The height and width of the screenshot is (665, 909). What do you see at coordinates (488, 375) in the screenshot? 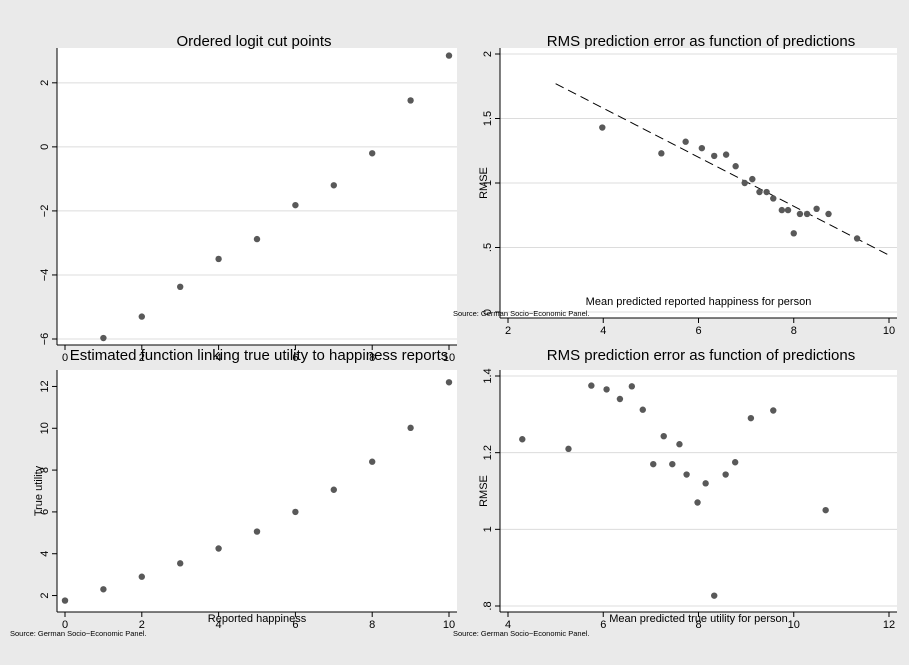
I see `y-tick-label: 1.4` at bounding box center [488, 375].